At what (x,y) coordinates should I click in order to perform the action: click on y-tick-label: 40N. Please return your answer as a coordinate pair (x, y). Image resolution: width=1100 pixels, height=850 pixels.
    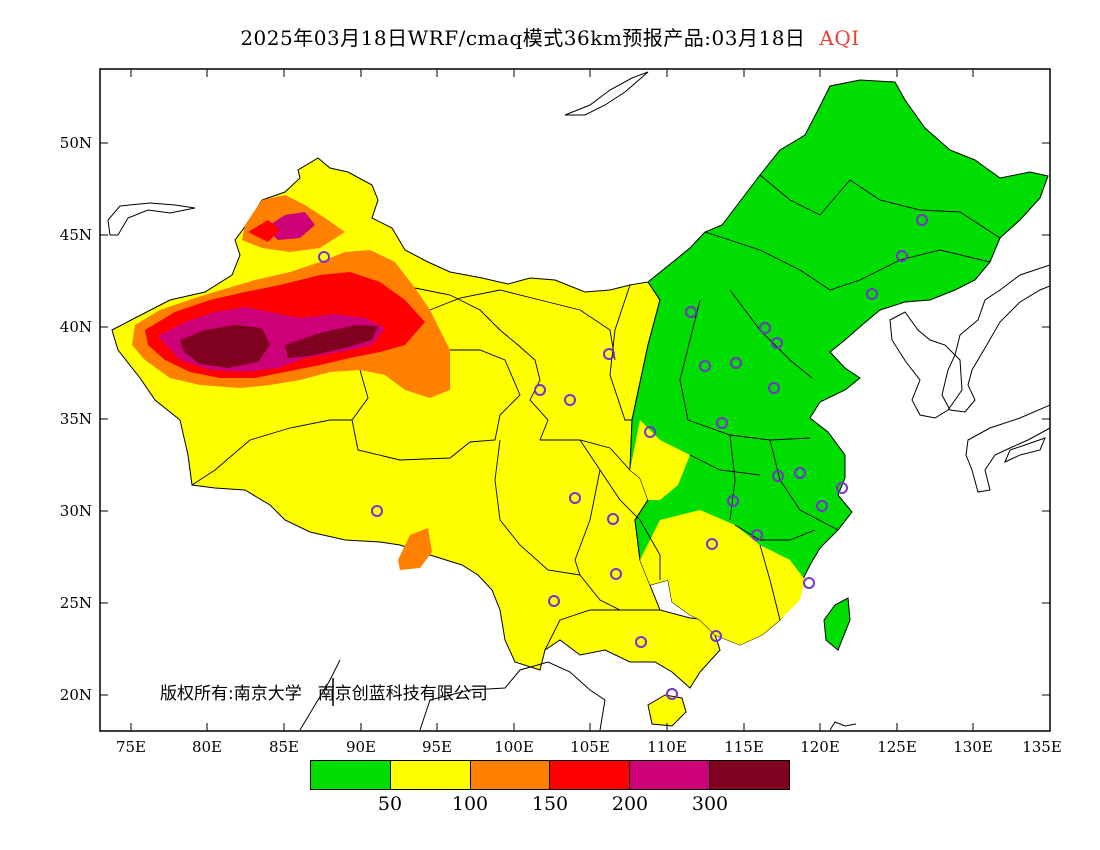
    Looking at the image, I should click on (75, 327).